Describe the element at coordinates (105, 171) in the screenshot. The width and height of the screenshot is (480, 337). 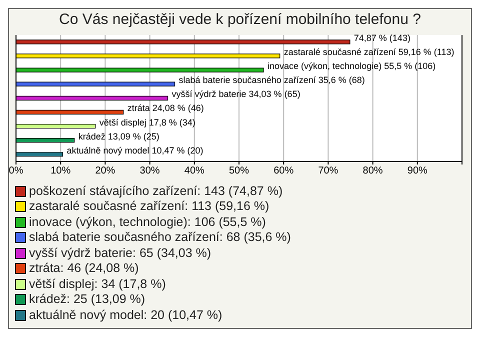
I see `x-tick-label: 20%` at that location.